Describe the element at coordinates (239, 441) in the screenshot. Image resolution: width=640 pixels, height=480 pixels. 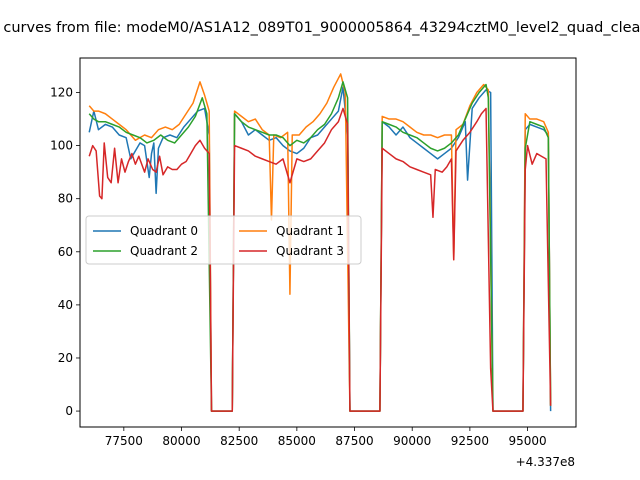
I see `x-tick-label: 82500` at that location.